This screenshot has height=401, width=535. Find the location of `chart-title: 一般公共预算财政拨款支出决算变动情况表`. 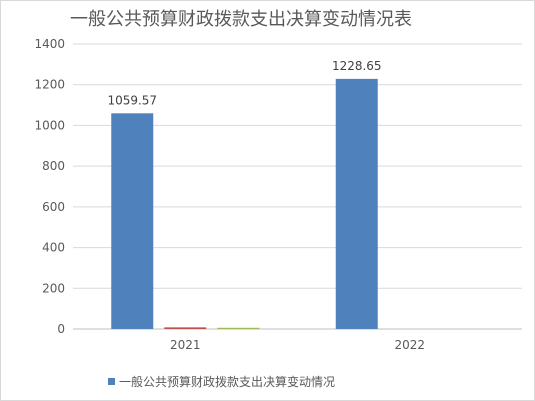

chart-title: 一般公共预算财政拨款支出决算变动情况表 is located at coordinates (241, 19).